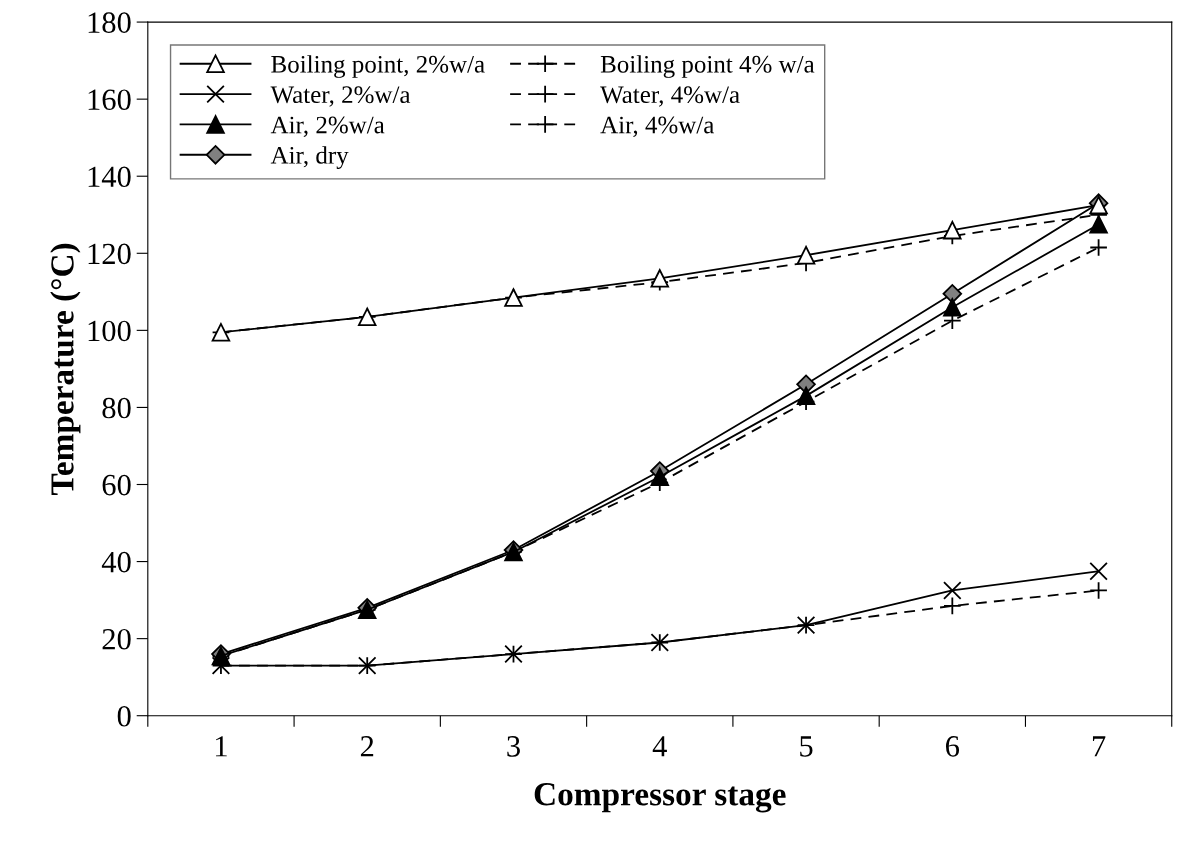 The height and width of the screenshot is (849, 1192). Describe the element at coordinates (109, 331) in the screenshot. I see `y-tick-label: 100` at that location.